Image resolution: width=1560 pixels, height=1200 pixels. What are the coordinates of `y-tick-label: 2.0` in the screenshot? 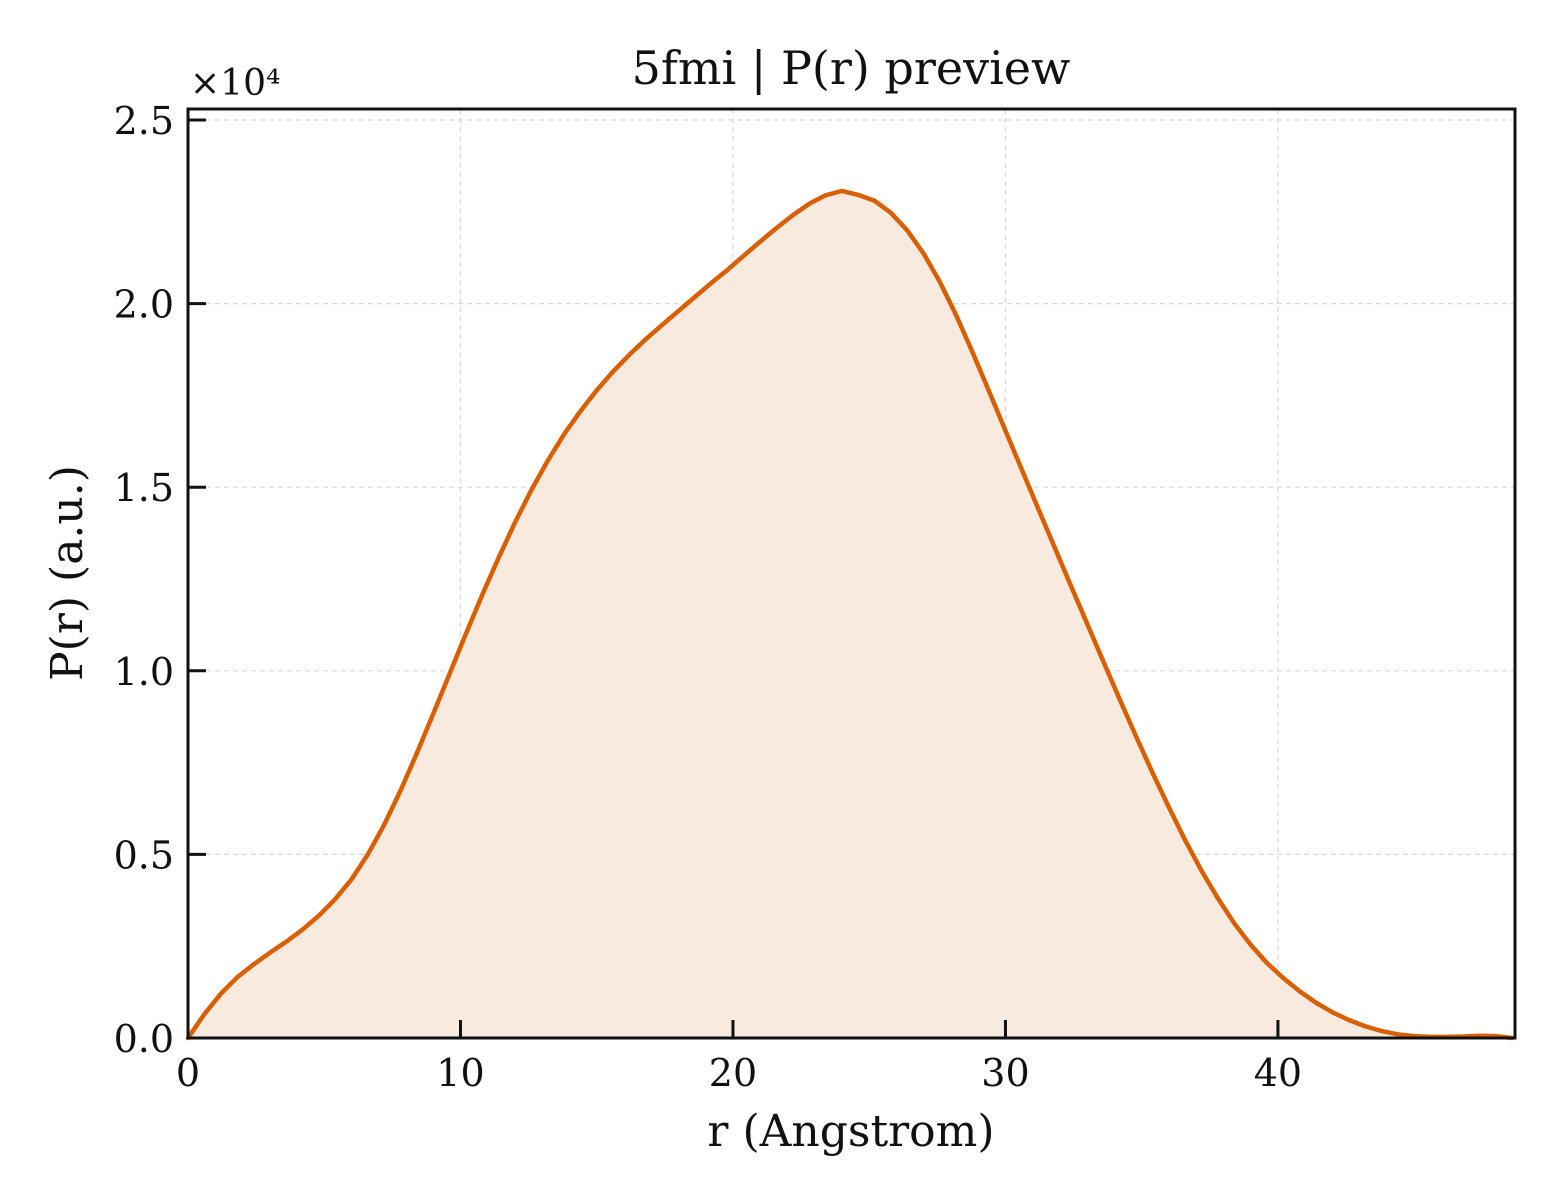 It's located at (144, 305).